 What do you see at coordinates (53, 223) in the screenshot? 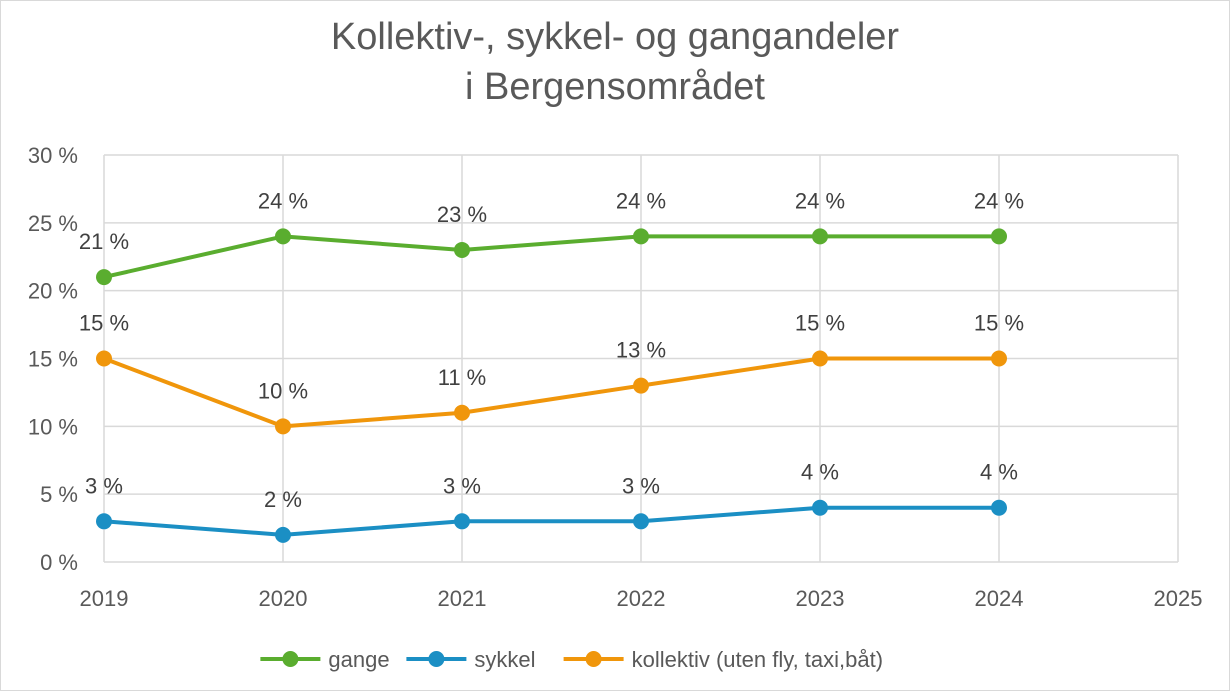
I see `y-tick-label: 25 %` at bounding box center [53, 223].